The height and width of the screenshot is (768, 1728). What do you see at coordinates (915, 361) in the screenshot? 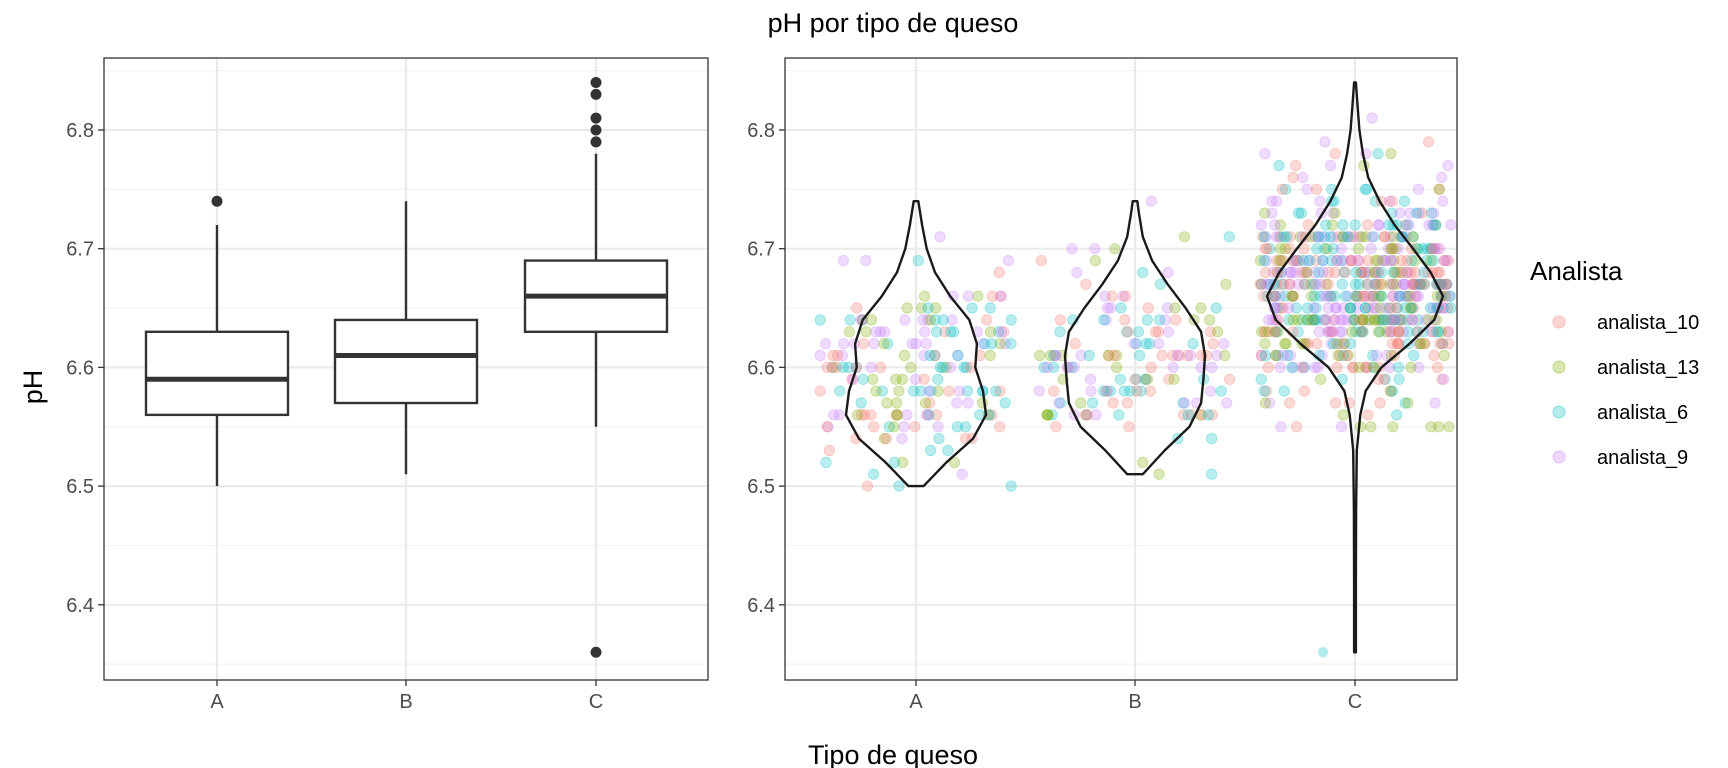
I see `jitter-group-A` at bounding box center [915, 361].